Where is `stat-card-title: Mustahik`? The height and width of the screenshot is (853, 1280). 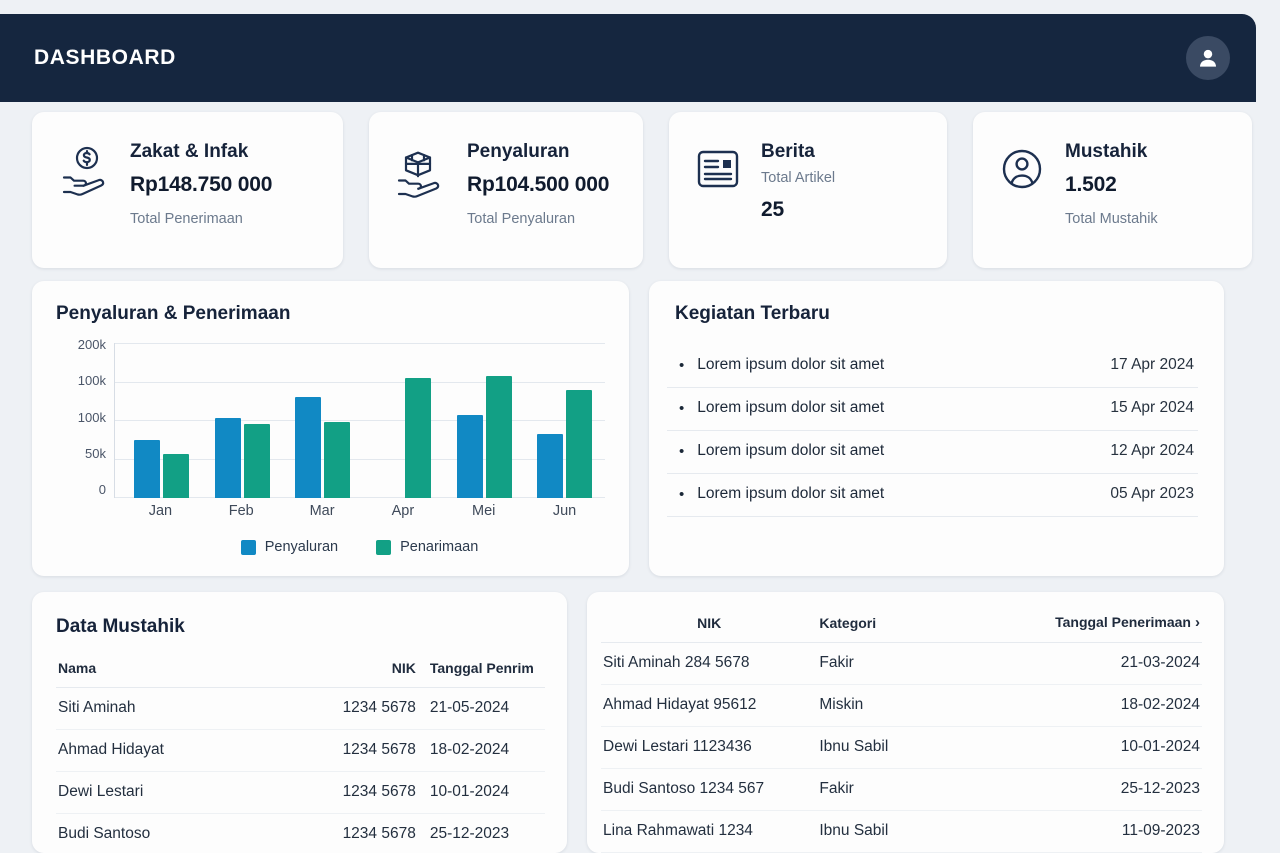 stat-card-title: Mustahik is located at coordinates (1106, 151).